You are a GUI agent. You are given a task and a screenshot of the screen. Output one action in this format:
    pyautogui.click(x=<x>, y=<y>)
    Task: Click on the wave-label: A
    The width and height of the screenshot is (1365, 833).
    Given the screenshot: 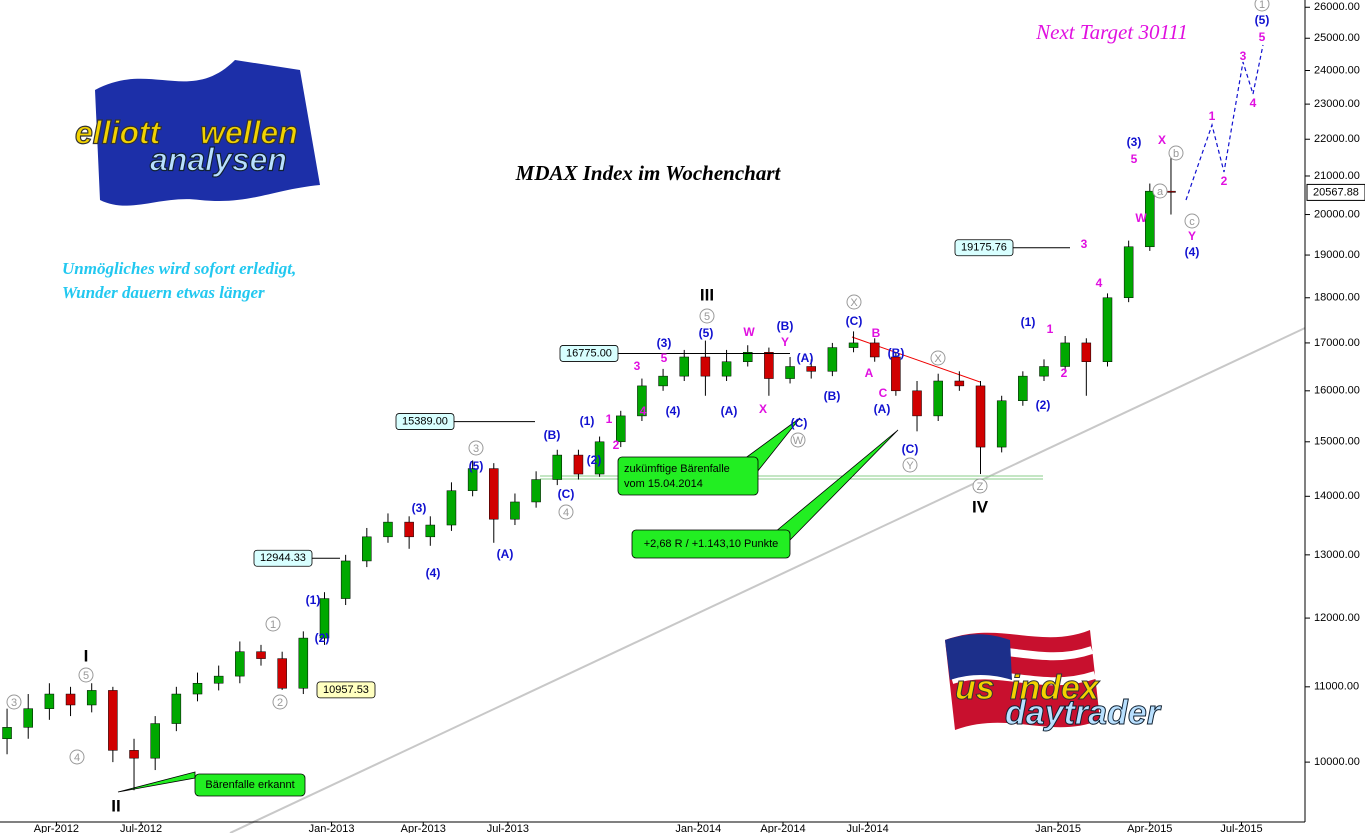 What is the action you would take?
    pyautogui.click(x=869, y=373)
    